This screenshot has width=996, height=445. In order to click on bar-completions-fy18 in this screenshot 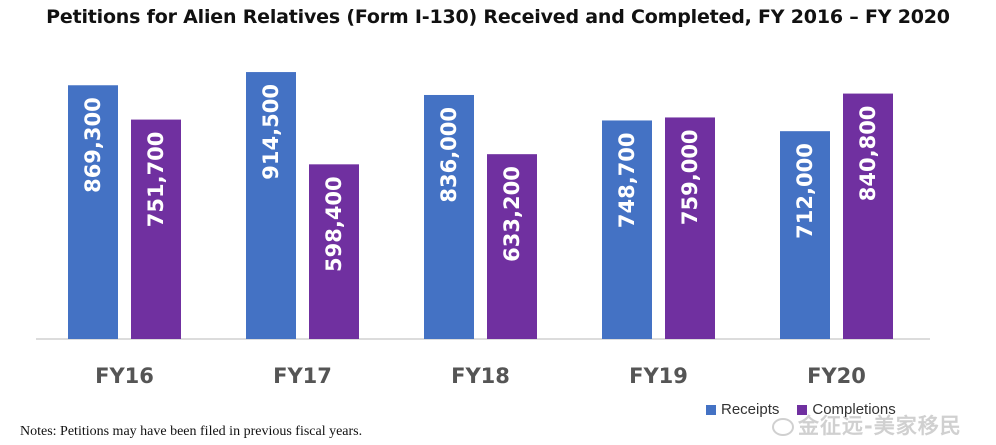, I will do `click(512, 246)`.